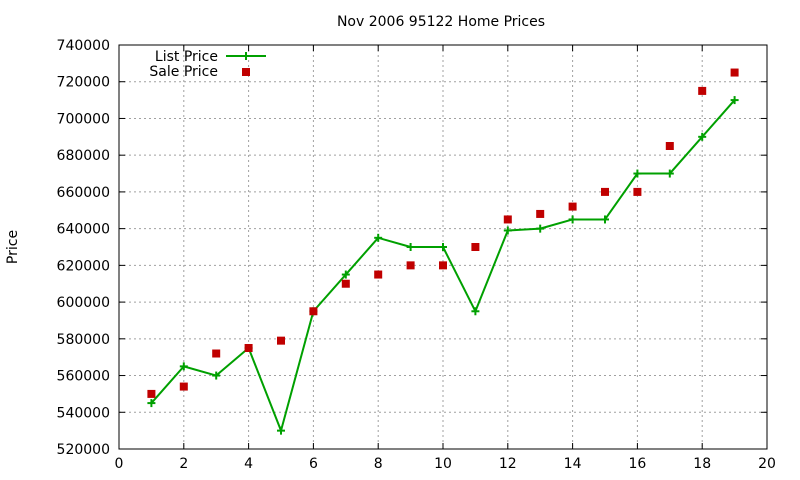 This screenshot has height=480, width=800. Describe the element at coordinates (83, 413) in the screenshot. I see `y-tick-label: 540000` at that location.